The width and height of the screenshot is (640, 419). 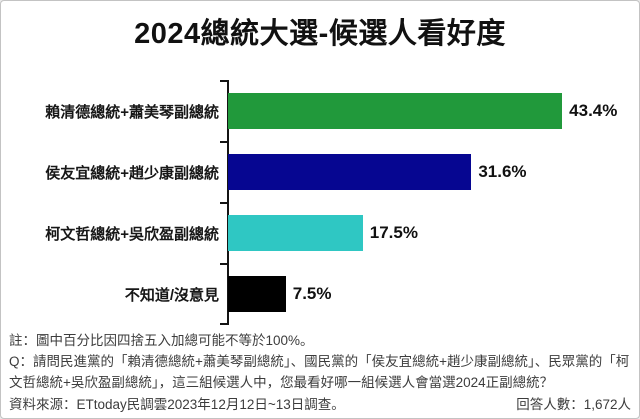 I want to click on category-label: 賴清德總統+蕭美琴副總統, so click(x=132, y=112).